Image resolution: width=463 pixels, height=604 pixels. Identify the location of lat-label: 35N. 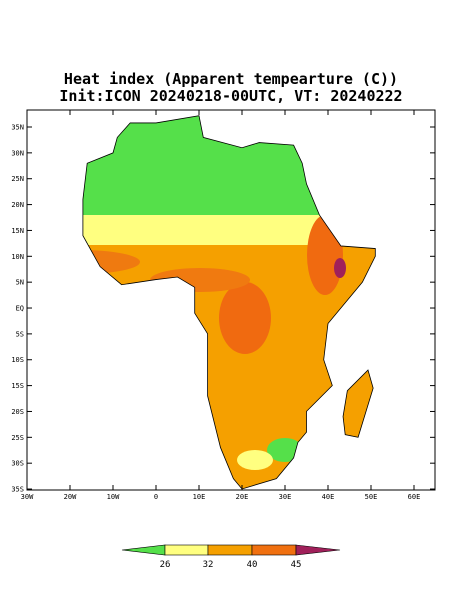
(17, 128).